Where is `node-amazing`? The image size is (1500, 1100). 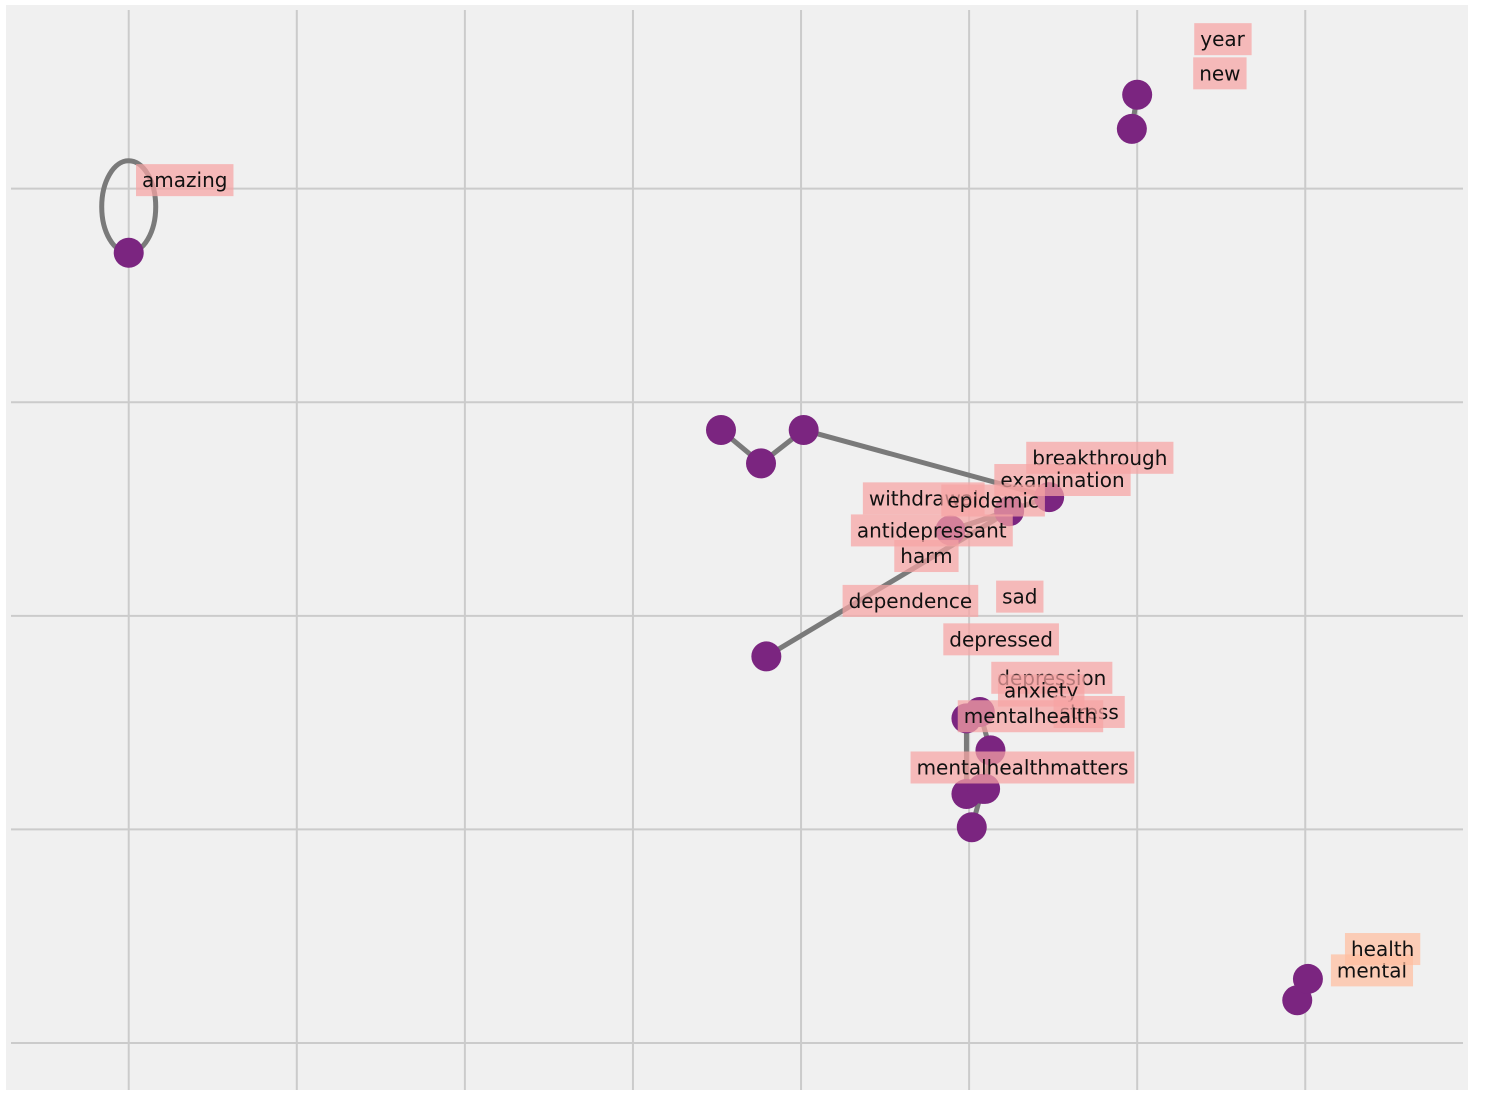 node-amazing is located at coordinates (128, 252).